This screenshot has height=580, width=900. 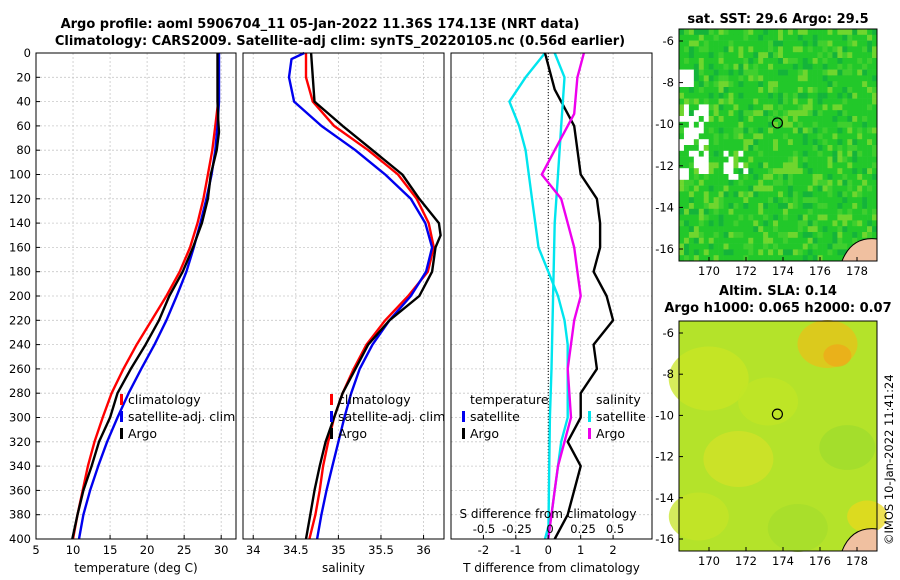 What do you see at coordinates (20, 223) in the screenshot?
I see `y-tick-label: 140` at bounding box center [20, 223].